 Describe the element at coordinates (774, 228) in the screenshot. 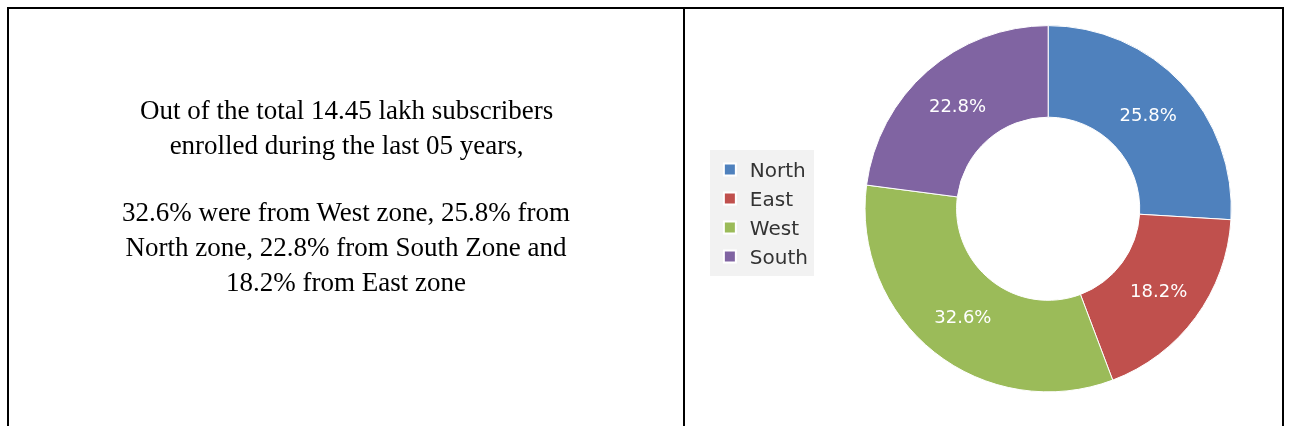

I see `legend-label: West` at that location.